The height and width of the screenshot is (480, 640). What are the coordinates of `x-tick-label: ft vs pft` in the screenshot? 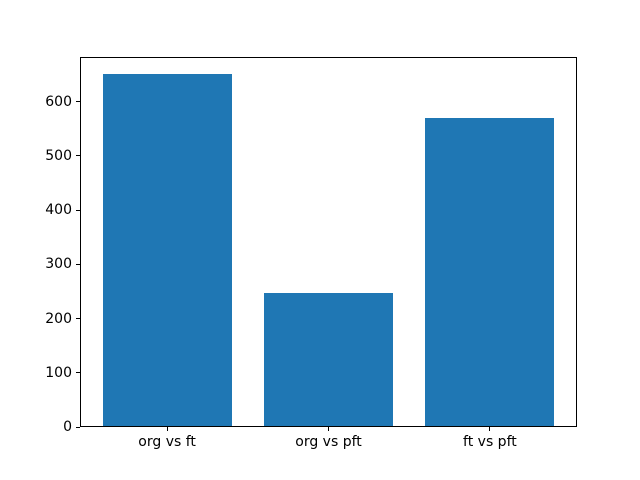 It's located at (490, 442).